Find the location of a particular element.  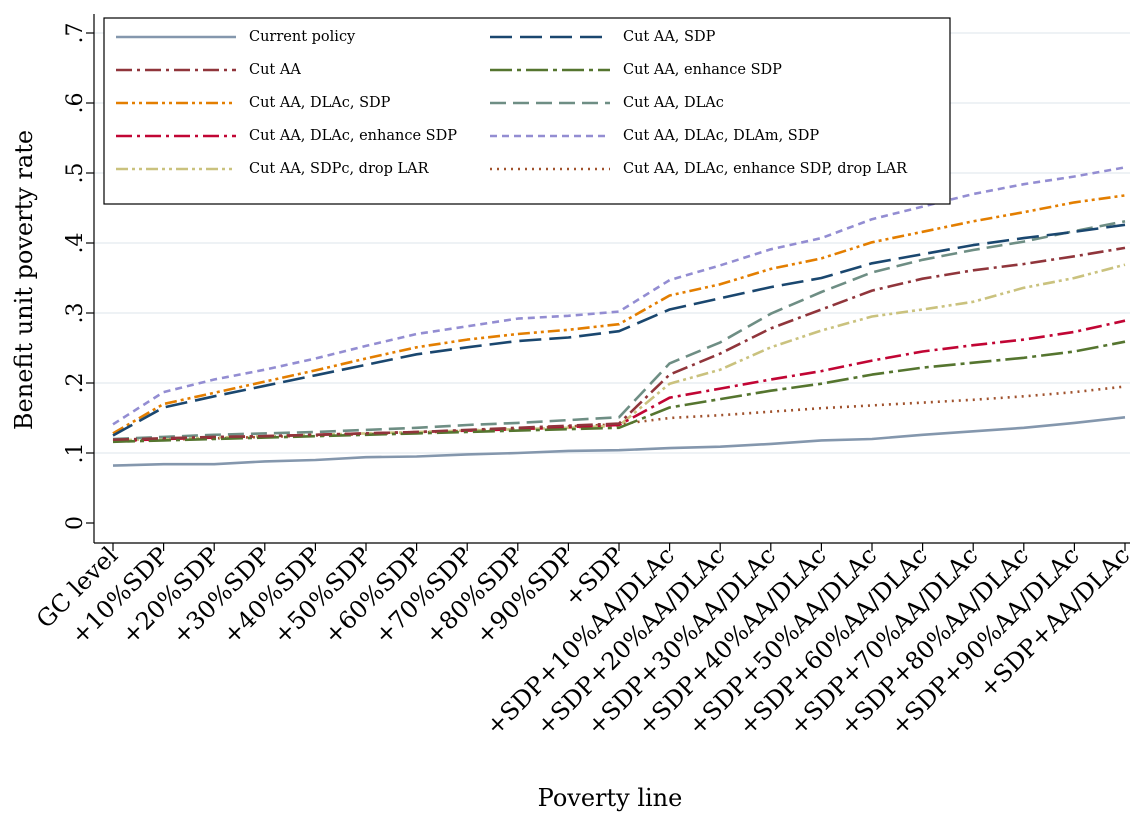

legend-item: Cut AA, DLAc, enhance SDP, drop LAR is located at coordinates (699, 169).